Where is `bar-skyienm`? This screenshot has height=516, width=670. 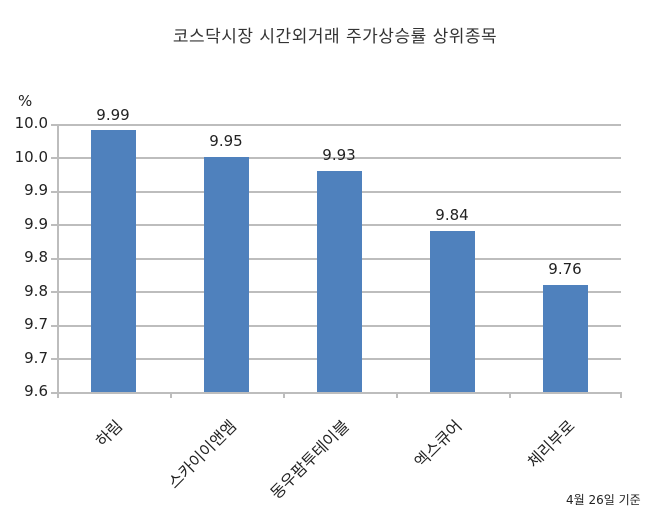
bar-skyienm is located at coordinates (226, 274).